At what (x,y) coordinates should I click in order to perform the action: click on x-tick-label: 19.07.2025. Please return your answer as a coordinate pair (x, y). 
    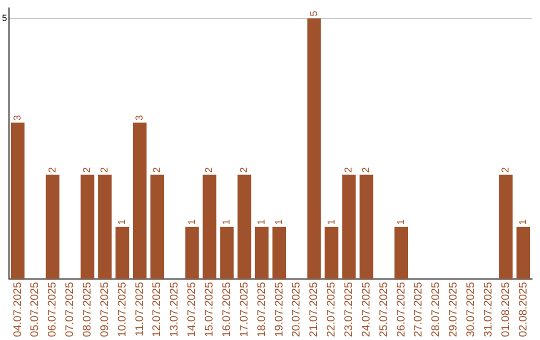
    Looking at the image, I should click on (279, 310).